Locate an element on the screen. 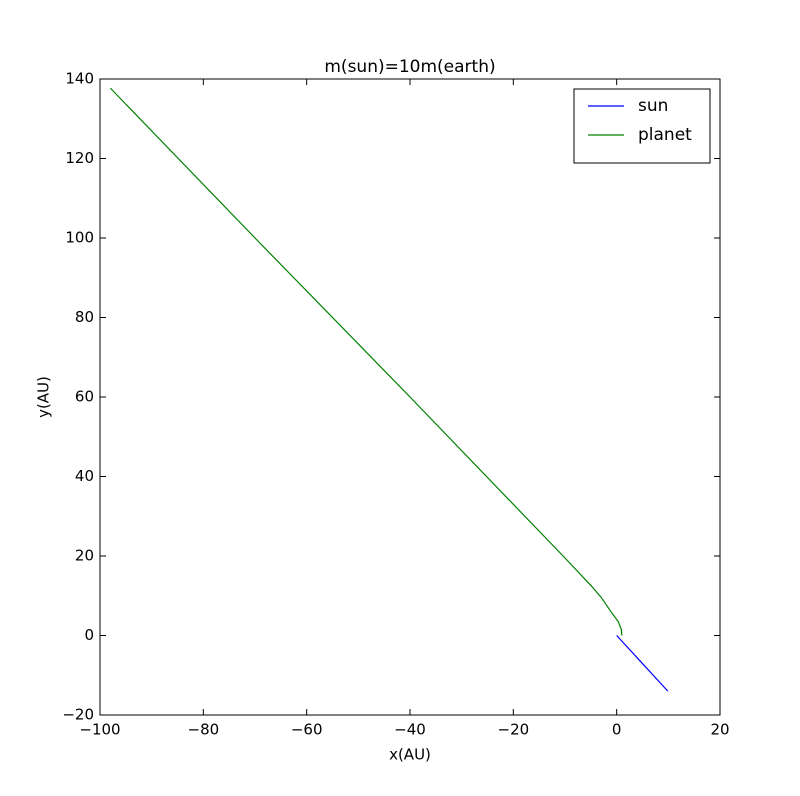 The image size is (800, 796). y-tick-label: 20 is located at coordinates (84, 556).